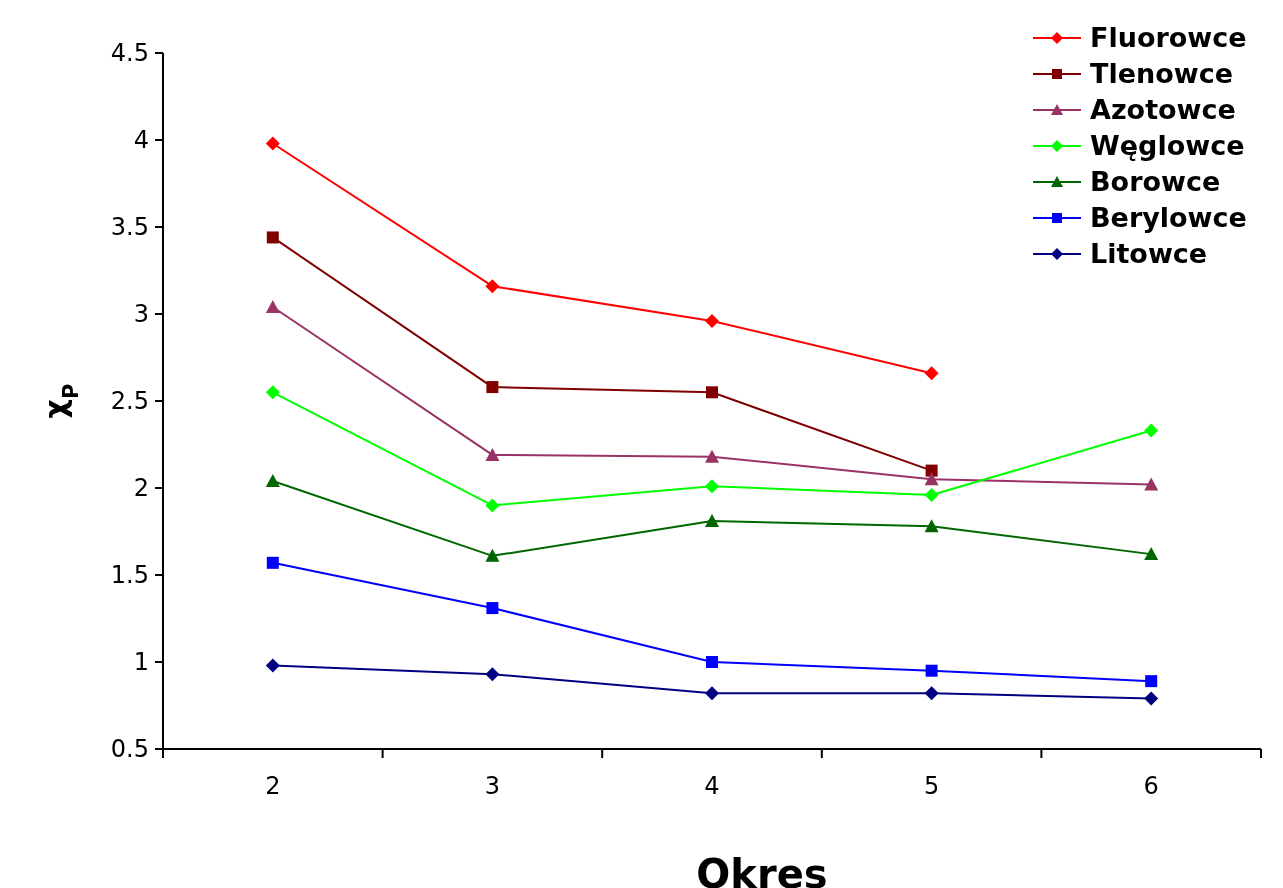 The image size is (1283, 888). What do you see at coordinates (141, 662) in the screenshot?
I see `y-tick-label: 1` at bounding box center [141, 662].